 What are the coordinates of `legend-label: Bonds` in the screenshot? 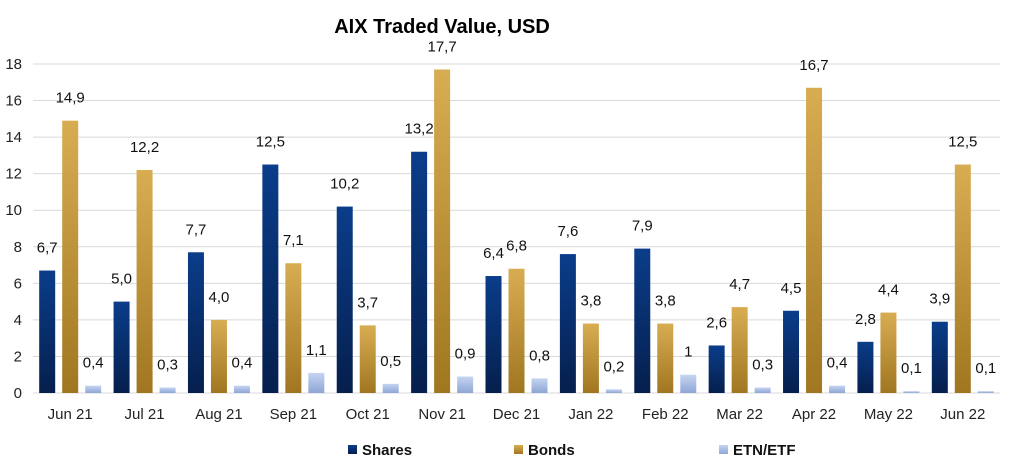 It's located at (551, 450).